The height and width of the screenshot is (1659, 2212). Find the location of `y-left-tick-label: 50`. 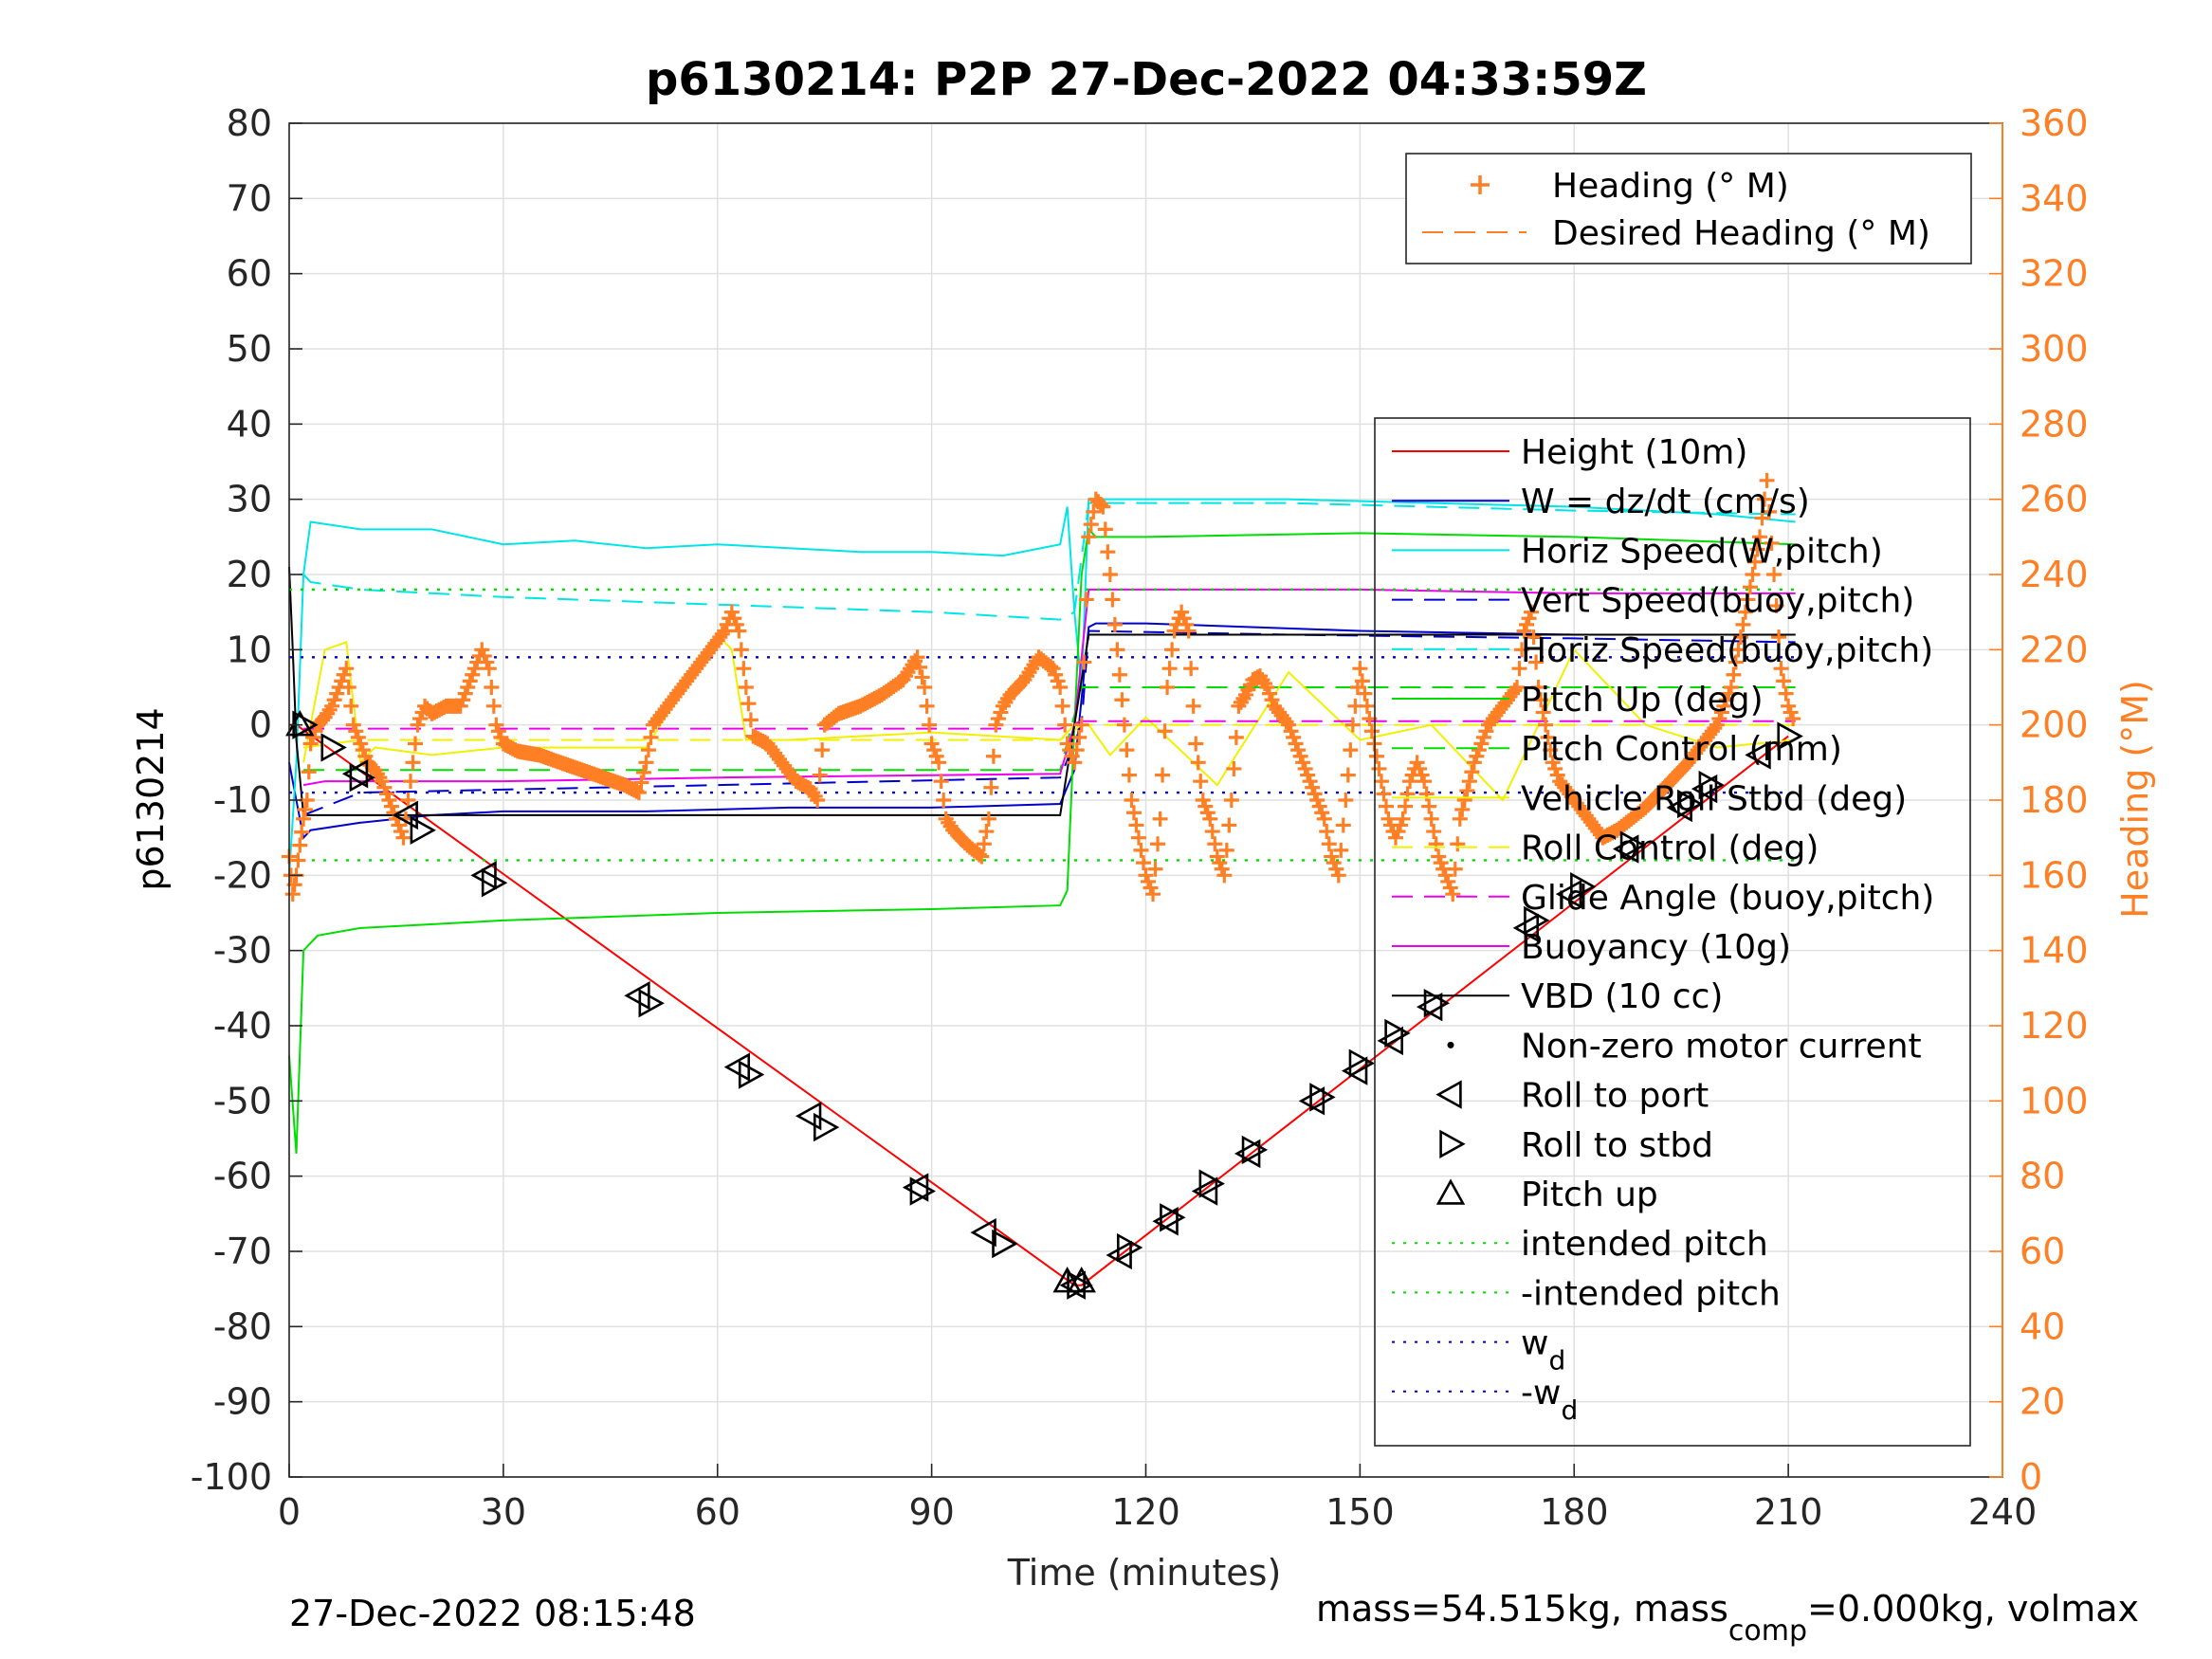

y-left-tick-label: 50 is located at coordinates (249, 349).